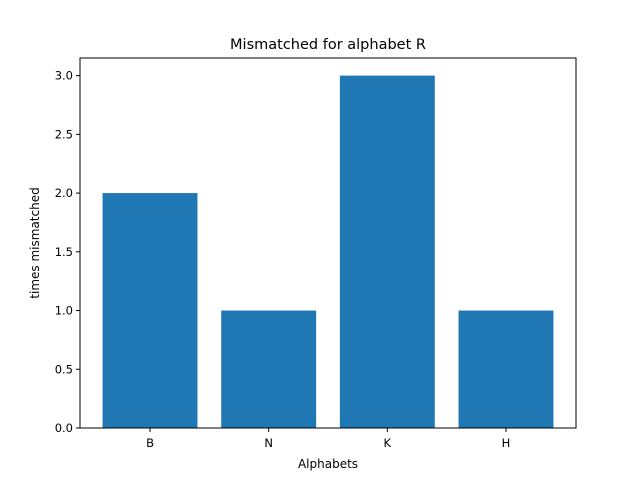  I want to click on x-tick-label: N, so click(268, 443).